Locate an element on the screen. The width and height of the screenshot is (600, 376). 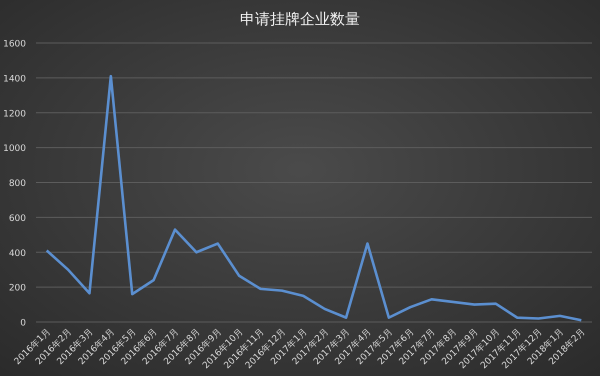
y-tick-label: 800 is located at coordinates (17, 184).